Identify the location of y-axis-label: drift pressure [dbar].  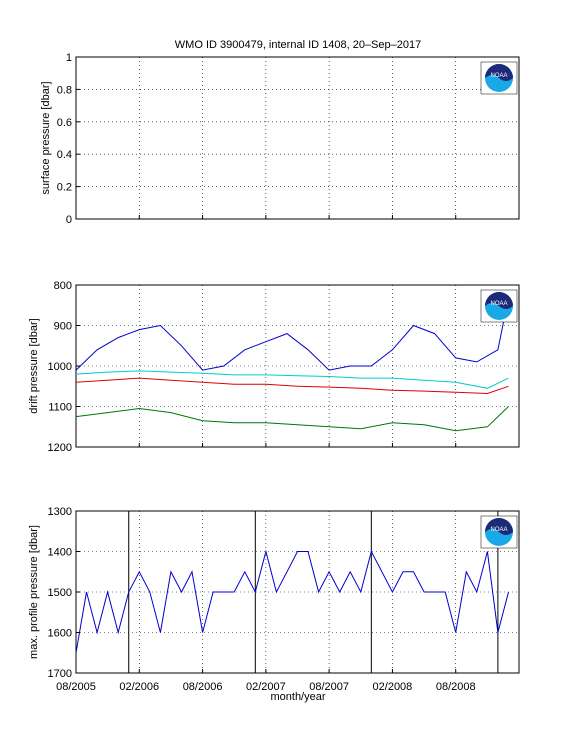
(34, 365).